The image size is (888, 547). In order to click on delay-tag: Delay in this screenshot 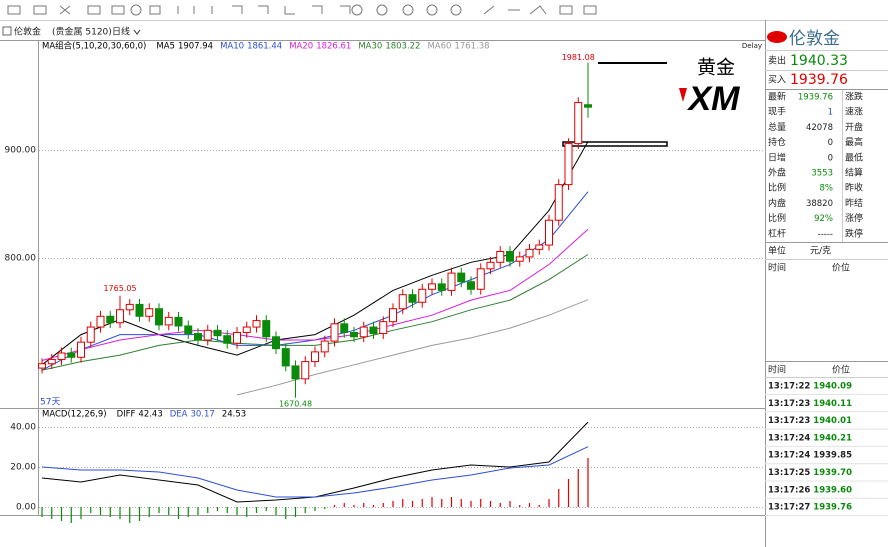, I will do `click(752, 46)`.